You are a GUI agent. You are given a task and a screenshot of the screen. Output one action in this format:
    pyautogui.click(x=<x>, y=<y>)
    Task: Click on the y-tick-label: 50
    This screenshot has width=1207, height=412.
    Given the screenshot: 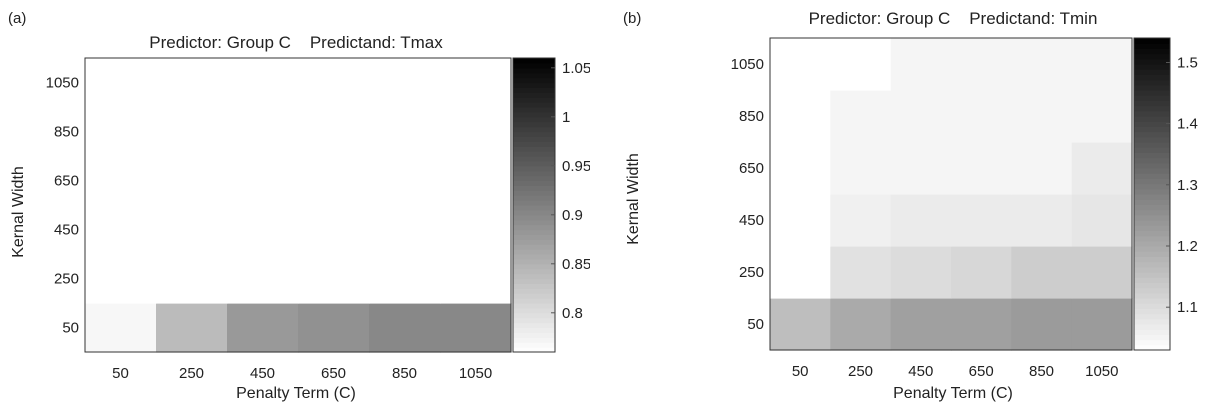 What is the action you would take?
    pyautogui.click(x=755, y=324)
    